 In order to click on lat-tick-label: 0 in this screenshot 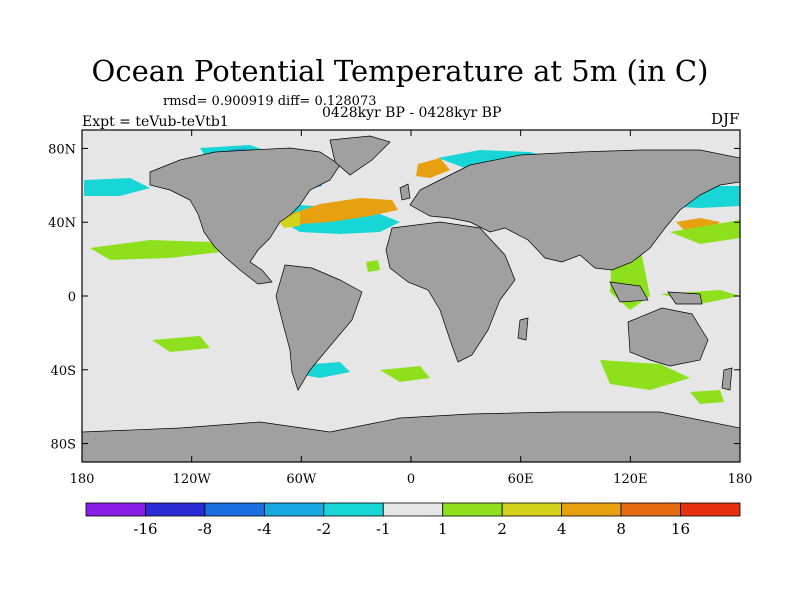, I will do `click(72, 297)`.